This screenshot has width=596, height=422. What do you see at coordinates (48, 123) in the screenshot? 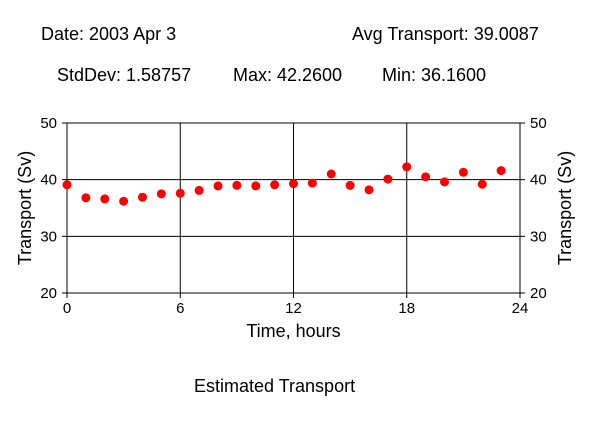
I see `y-tick-label-left: 50` at bounding box center [48, 123].